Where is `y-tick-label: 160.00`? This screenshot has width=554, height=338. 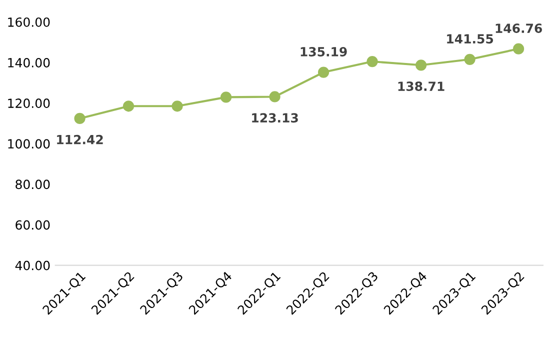 y-tick-label: 160.00 is located at coordinates (29, 22).